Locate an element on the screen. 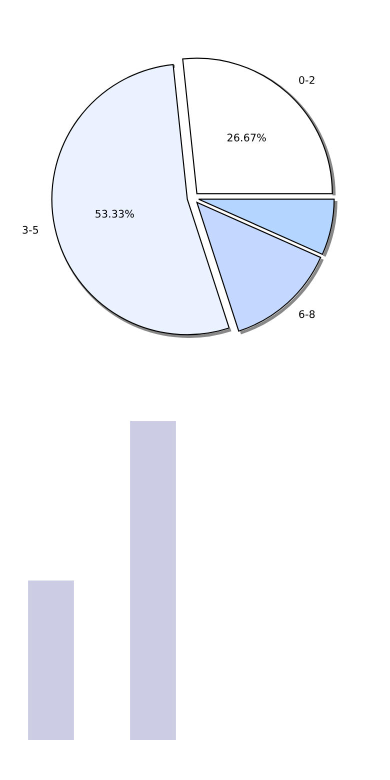 This screenshot has width=390, height=780. data-label: 26.67% is located at coordinates (246, 138).